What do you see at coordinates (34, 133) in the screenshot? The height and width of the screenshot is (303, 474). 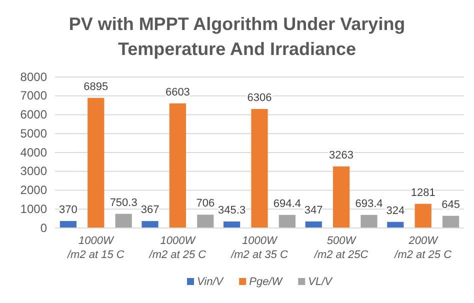 I see `y-tick-label: 5000` at bounding box center [34, 133].